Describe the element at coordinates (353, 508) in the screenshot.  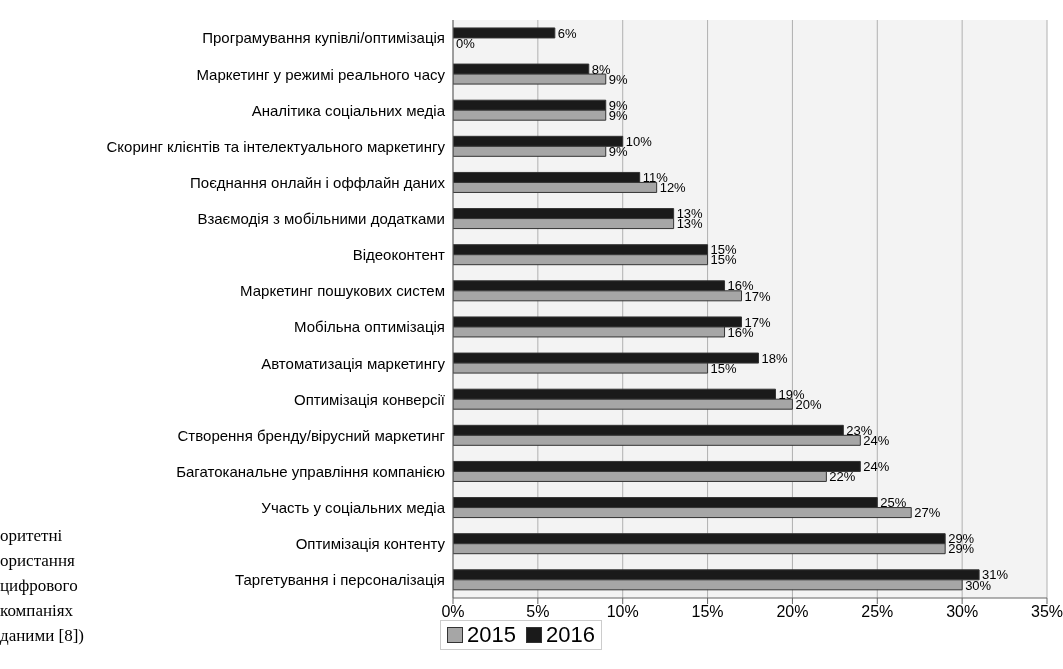
I see `y-tick-label: Участь у соціальних медіа` at that location.